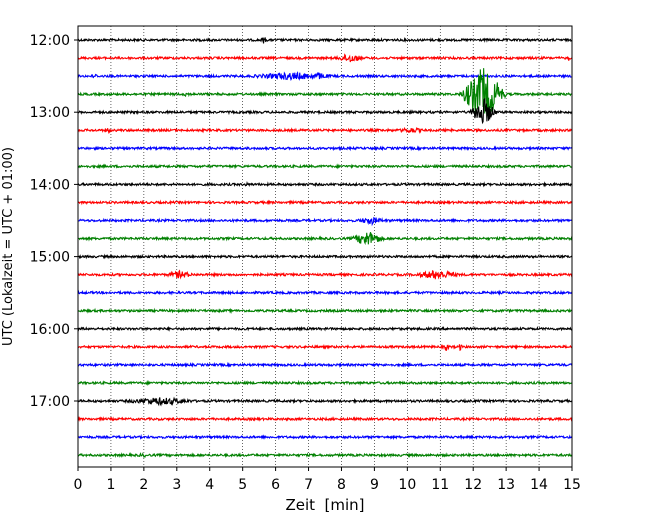 This screenshot has height=520, width=650. What do you see at coordinates (50, 41) in the screenshot?
I see `y-tick-label: 12:00` at bounding box center [50, 41].